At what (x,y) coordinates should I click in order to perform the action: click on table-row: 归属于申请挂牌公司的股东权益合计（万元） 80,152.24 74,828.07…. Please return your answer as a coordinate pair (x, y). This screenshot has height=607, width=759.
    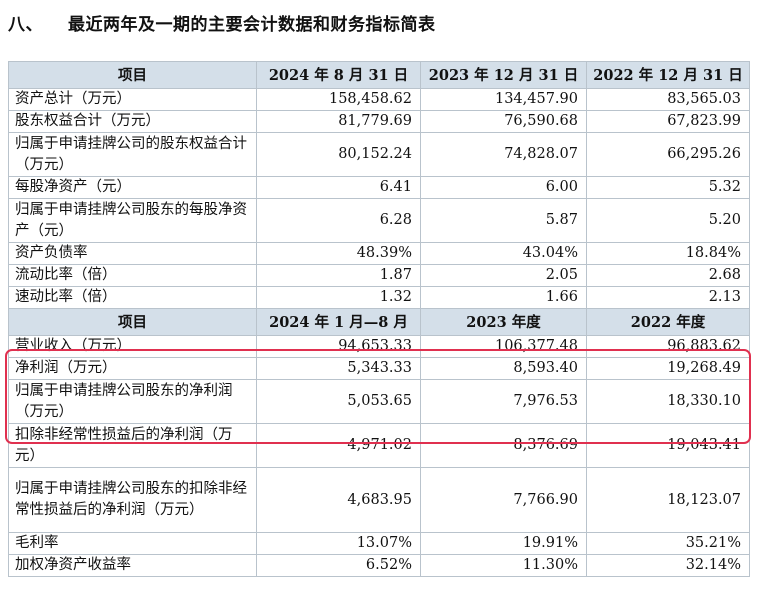
    Looking at the image, I should click on (379, 154).